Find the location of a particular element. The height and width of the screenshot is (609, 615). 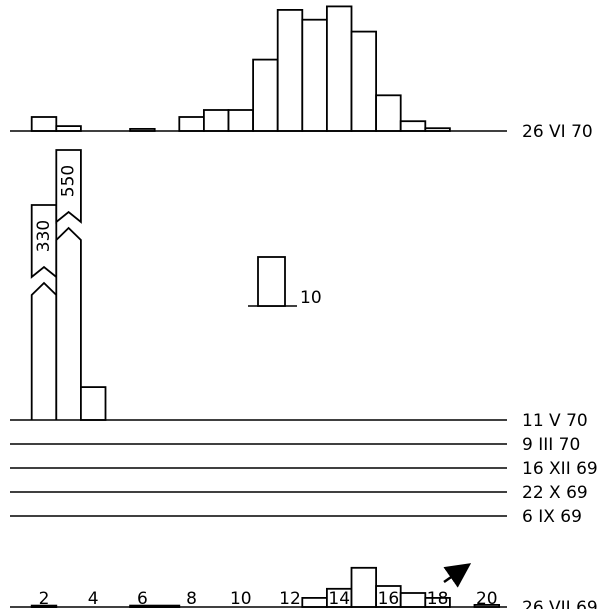

series-label: 26 VI 70 is located at coordinates (557, 132).